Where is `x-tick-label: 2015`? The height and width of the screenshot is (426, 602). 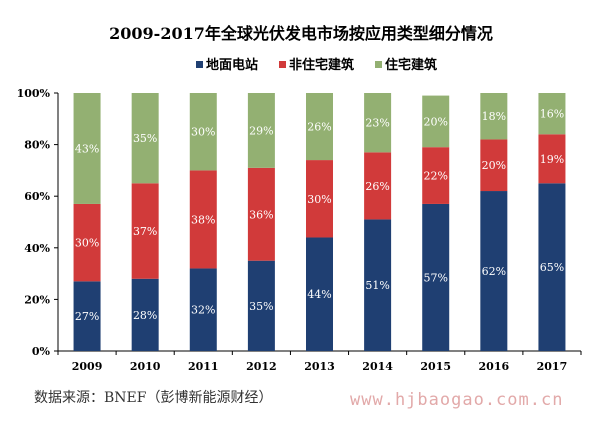 x-tick-label: 2015 is located at coordinates (435, 366).